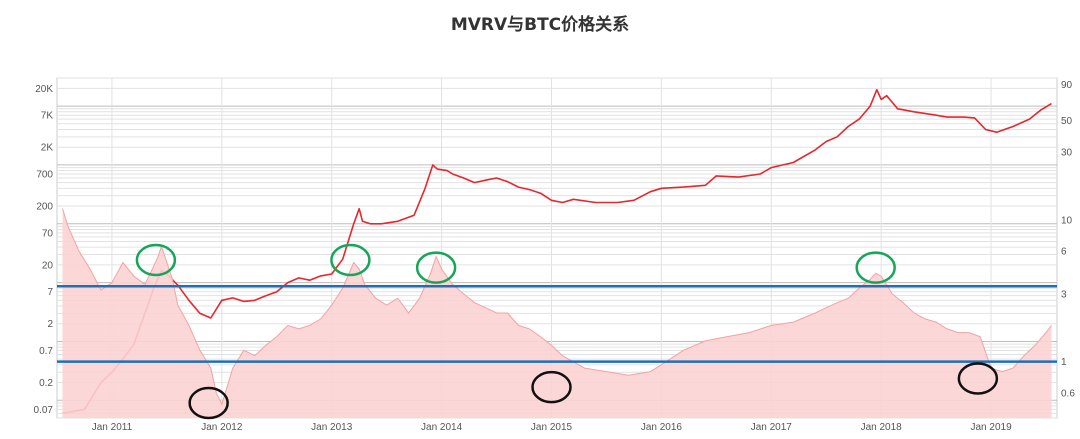 Image resolution: width=1080 pixels, height=439 pixels. Describe the element at coordinates (1067, 121) in the screenshot. I see `y-right-tick-label: 50` at that location.